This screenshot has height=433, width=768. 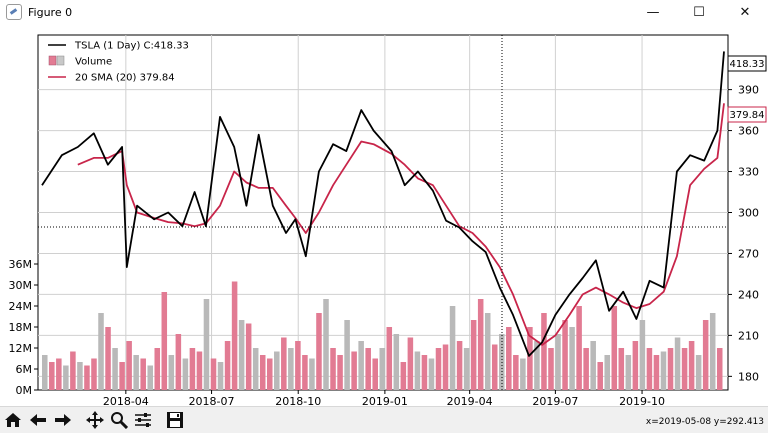 I want to click on volume-tick-label: 0M, so click(x=24, y=390).